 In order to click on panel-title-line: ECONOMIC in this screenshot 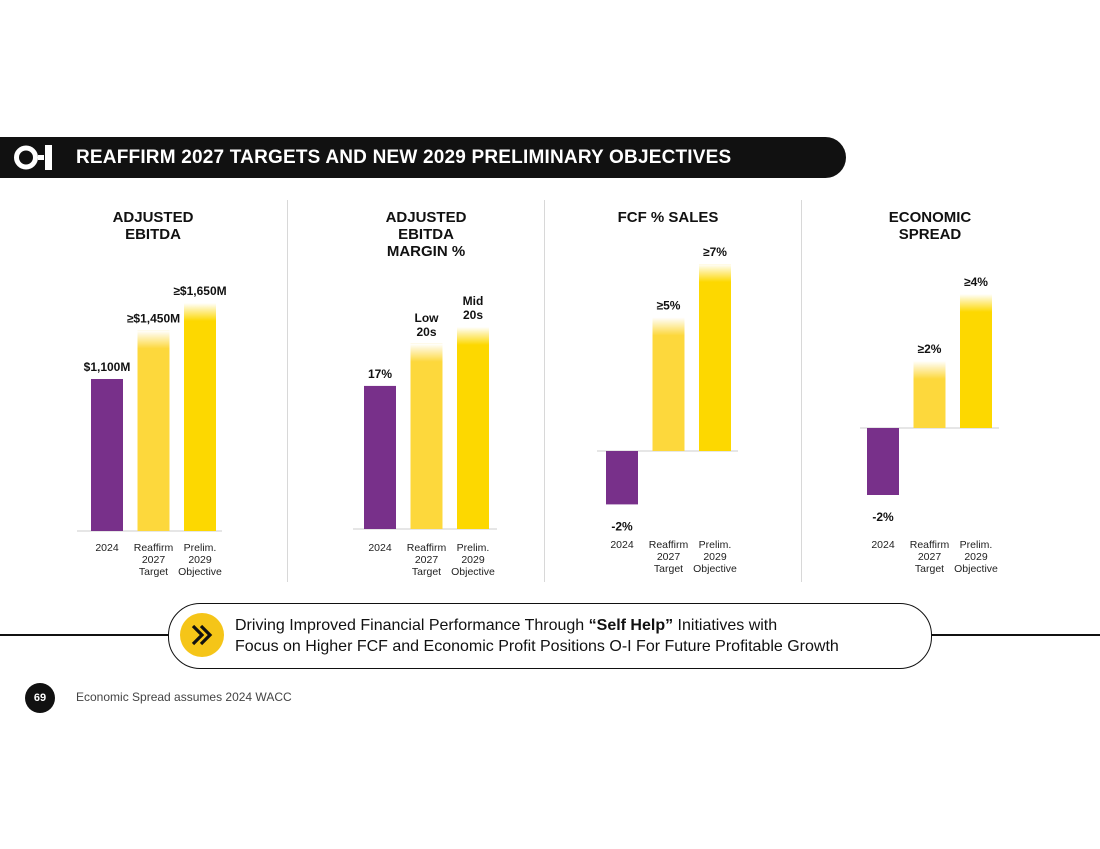, I will do `click(930, 217)`.